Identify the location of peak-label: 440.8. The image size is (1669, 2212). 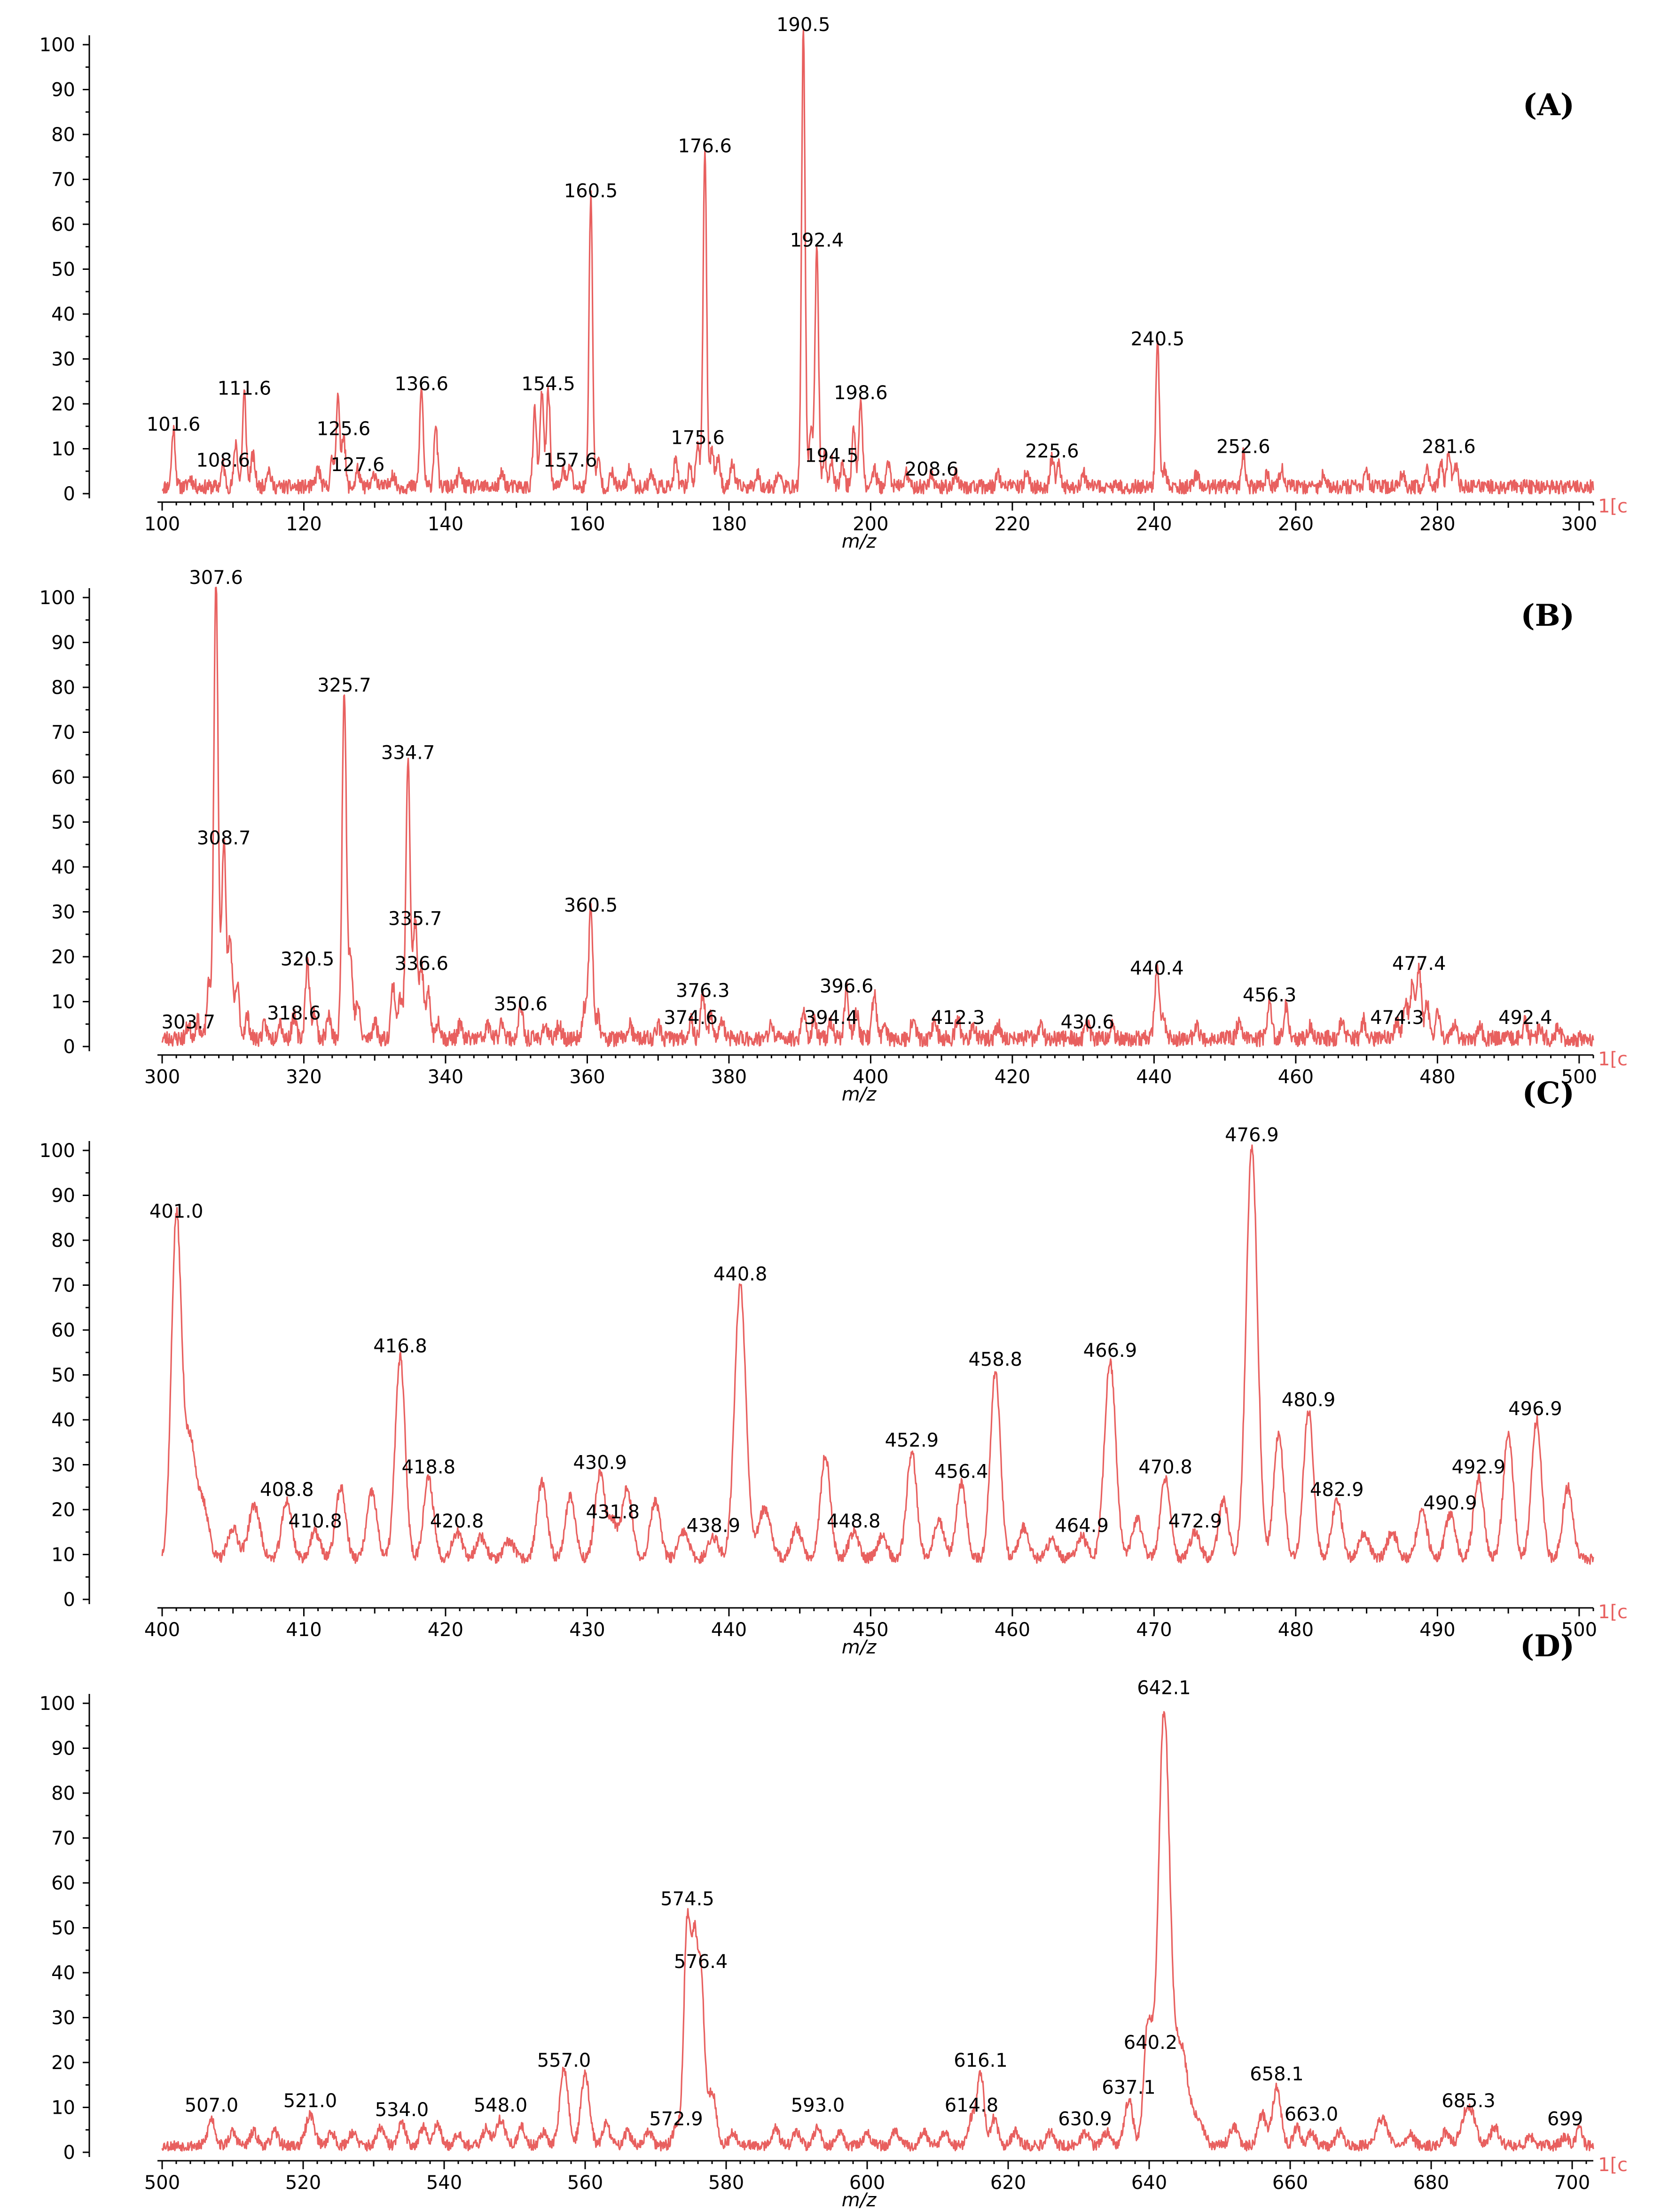
(740, 1274).